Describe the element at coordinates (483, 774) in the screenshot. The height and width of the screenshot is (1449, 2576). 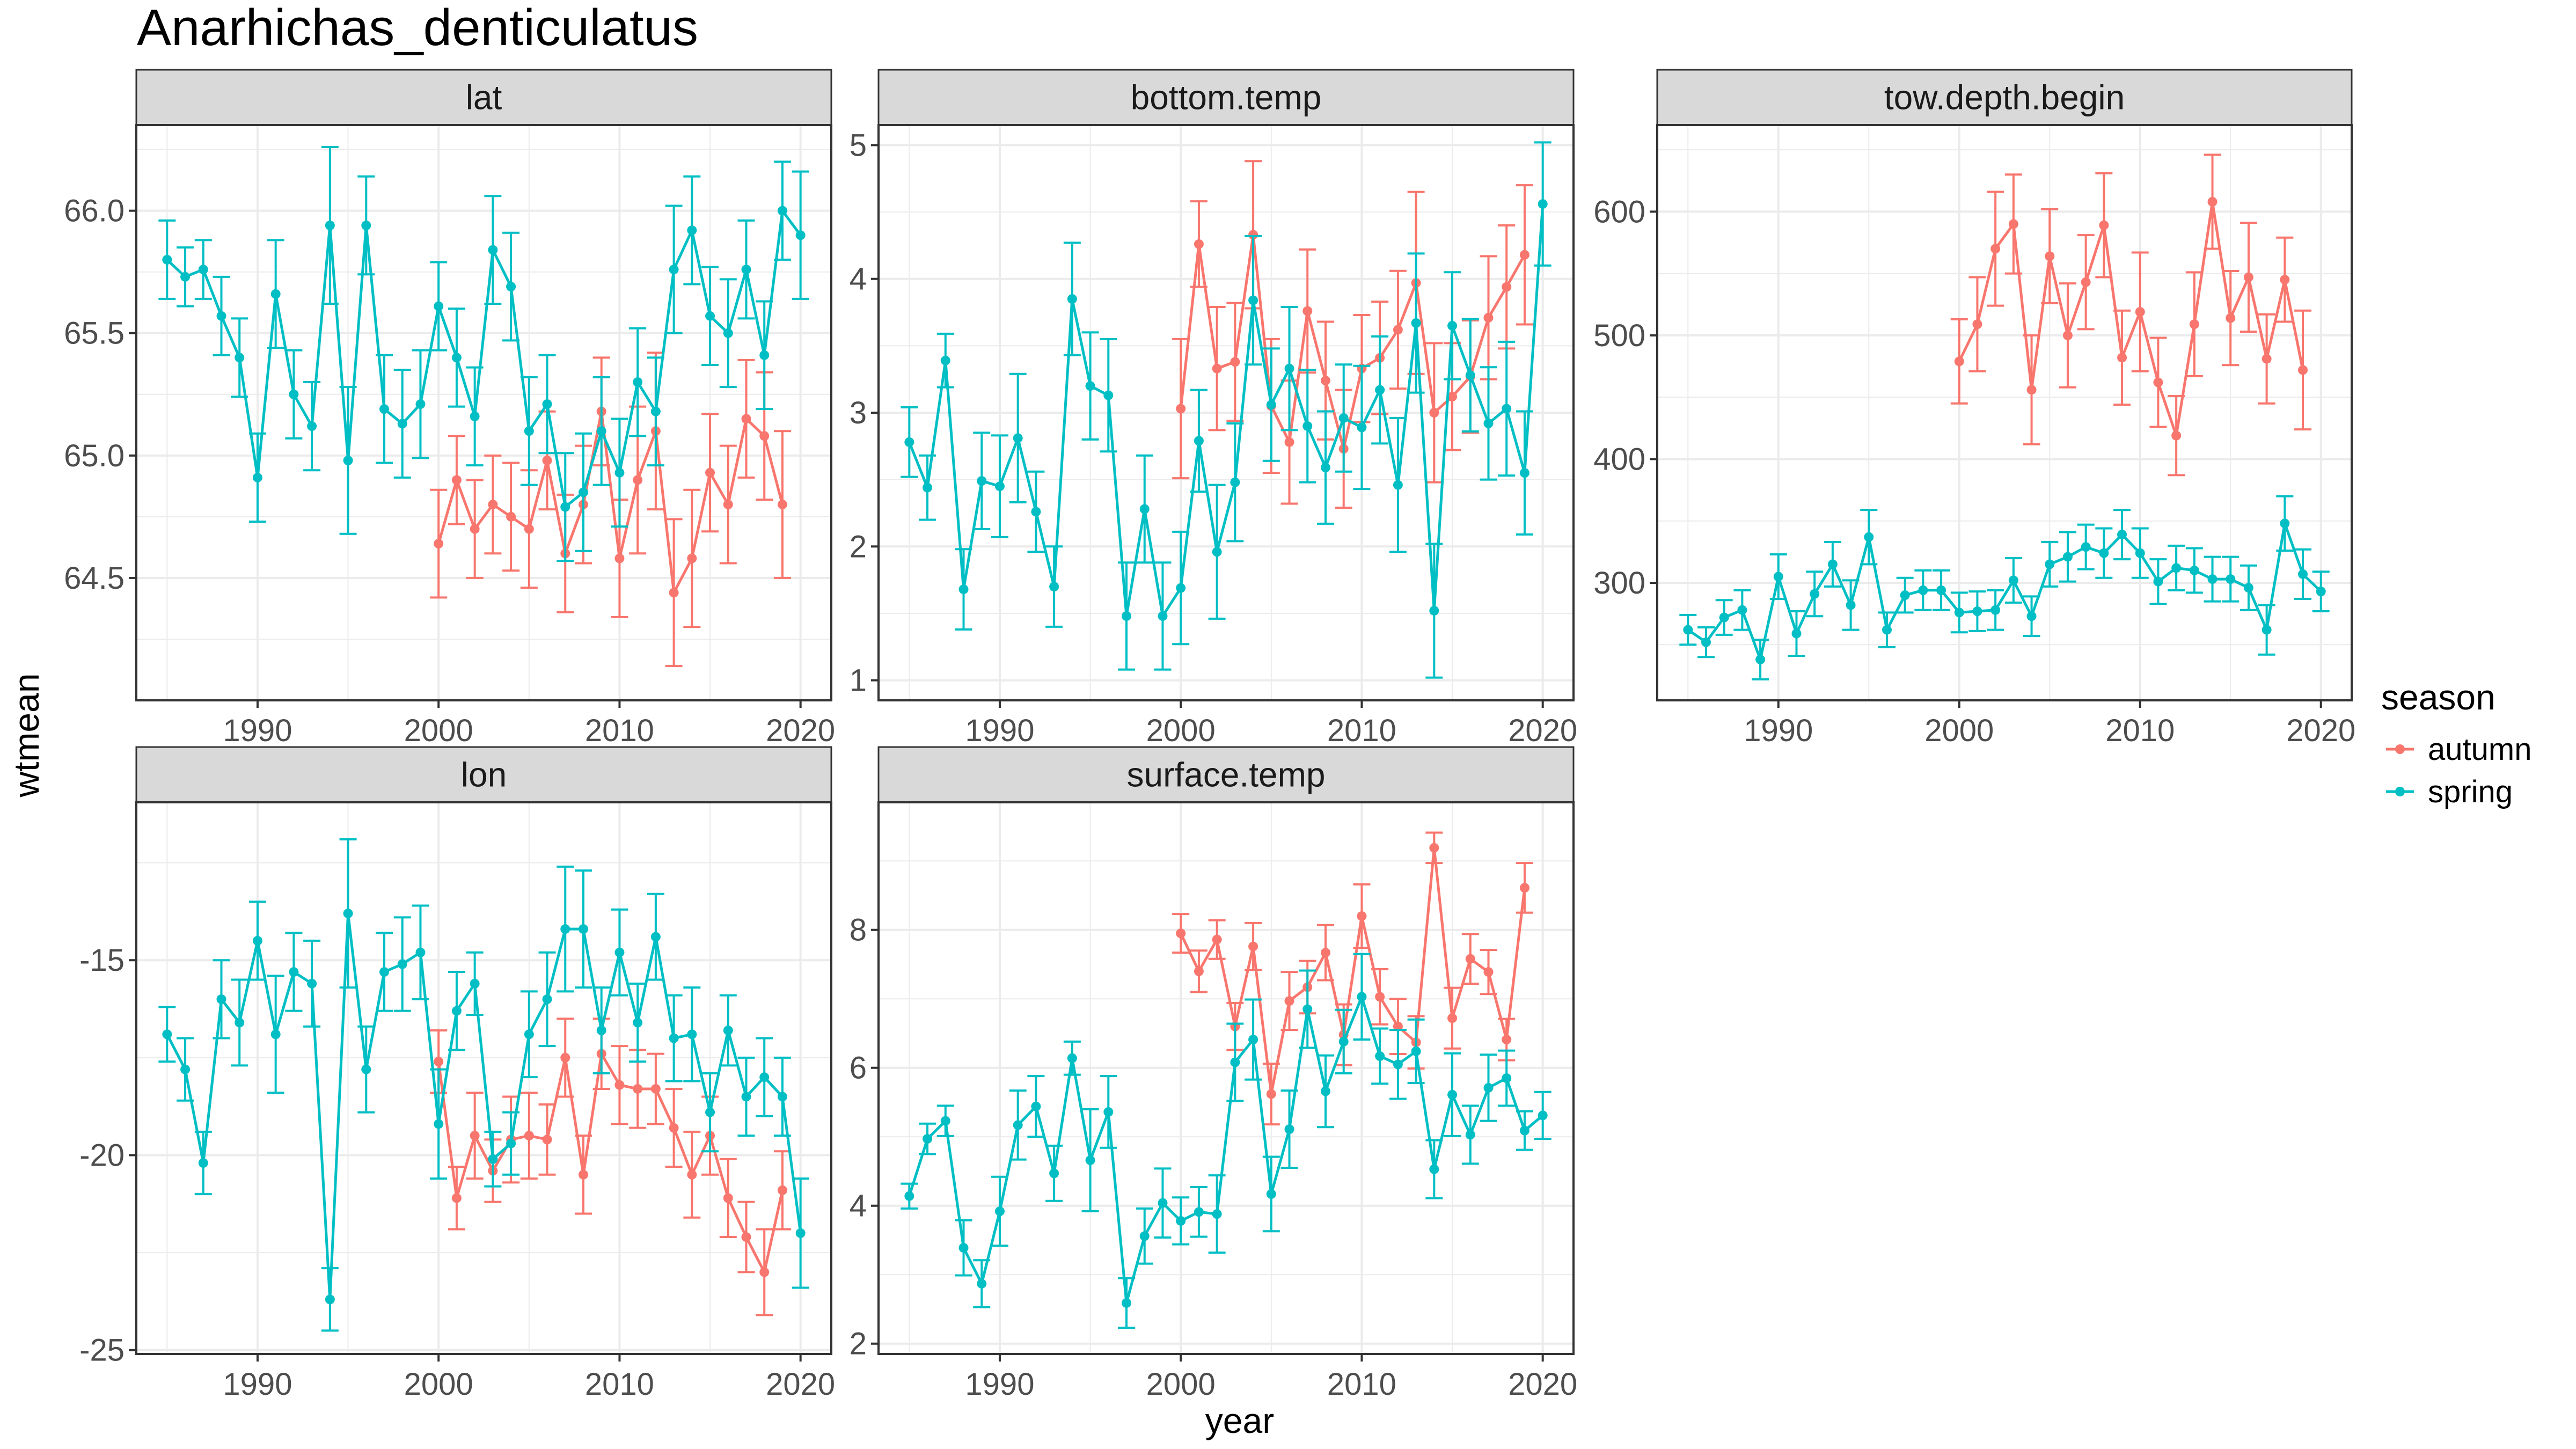
I see `strip-lon` at that location.